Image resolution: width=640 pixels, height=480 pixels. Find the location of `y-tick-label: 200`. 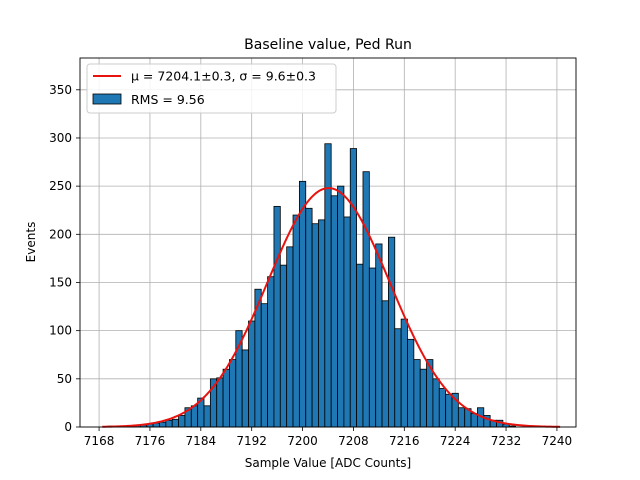

y-tick-label: 200 is located at coordinates (60, 234).